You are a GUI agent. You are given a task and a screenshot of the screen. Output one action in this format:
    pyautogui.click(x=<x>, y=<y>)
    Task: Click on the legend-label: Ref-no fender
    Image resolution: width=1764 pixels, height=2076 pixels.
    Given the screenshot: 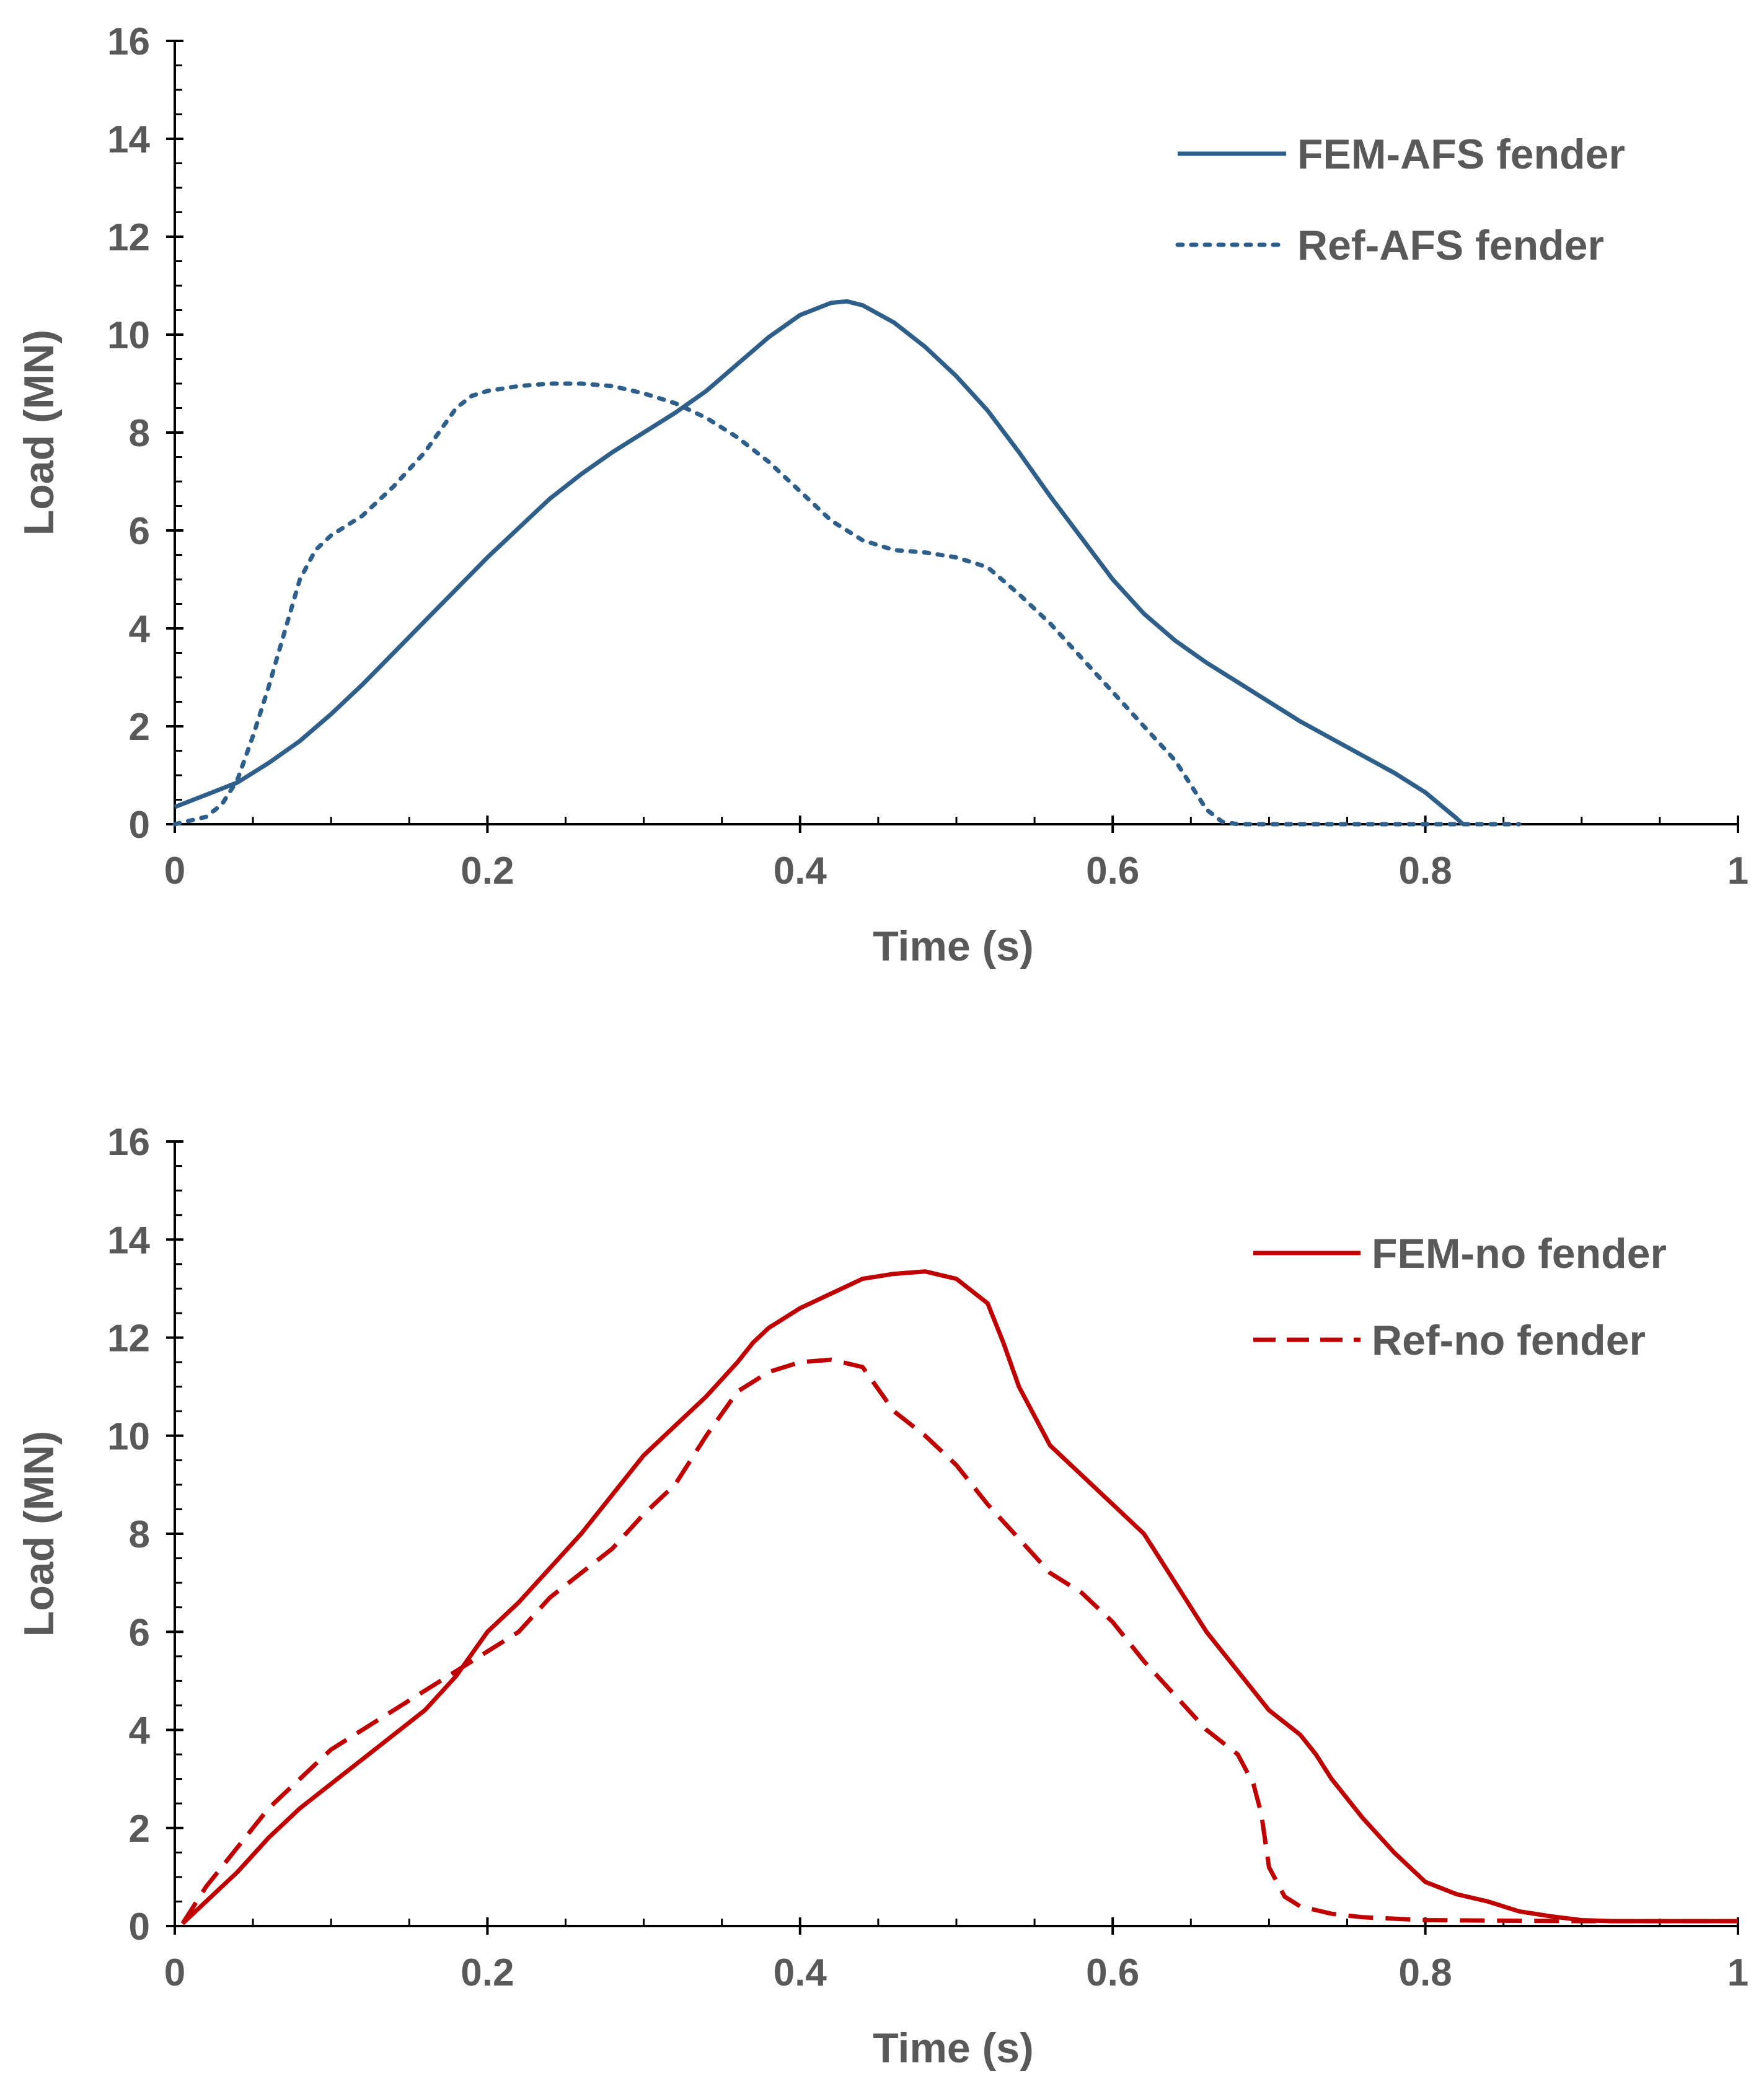 What is the action you would take?
    pyautogui.click(x=1509, y=1340)
    